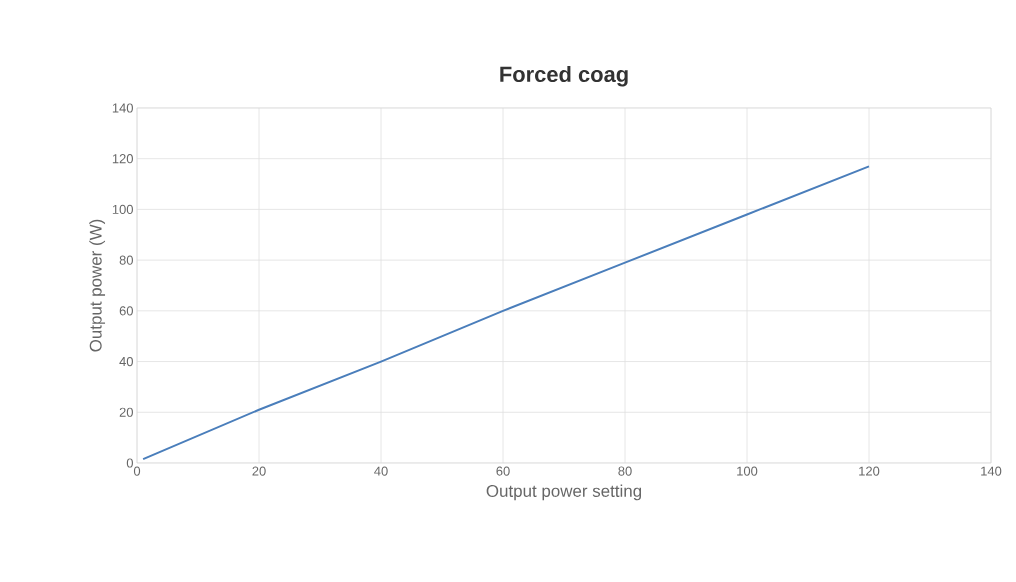  I want to click on x-tick-label: 60, so click(503, 471).